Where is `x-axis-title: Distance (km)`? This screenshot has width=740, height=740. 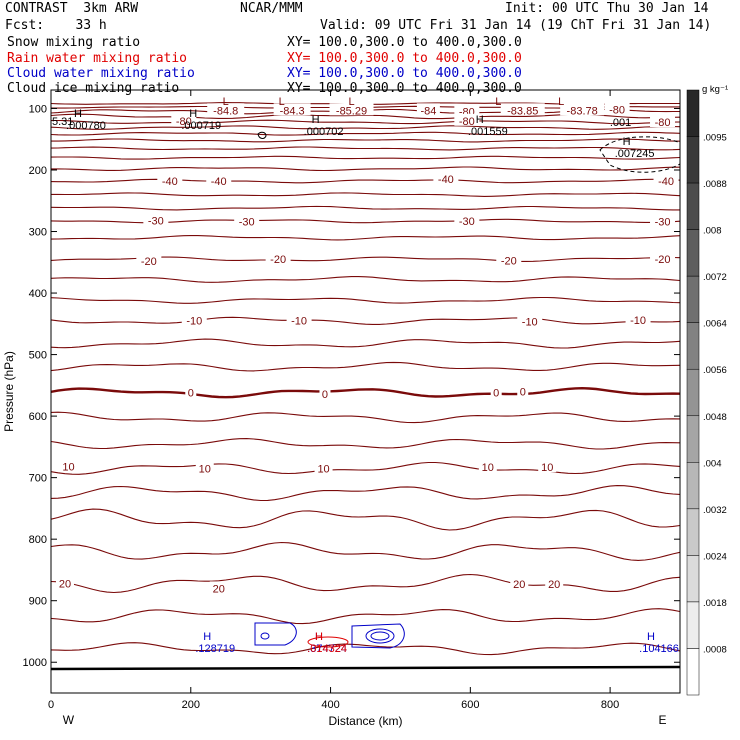
x-axis-title: Distance (km) is located at coordinates (365, 721).